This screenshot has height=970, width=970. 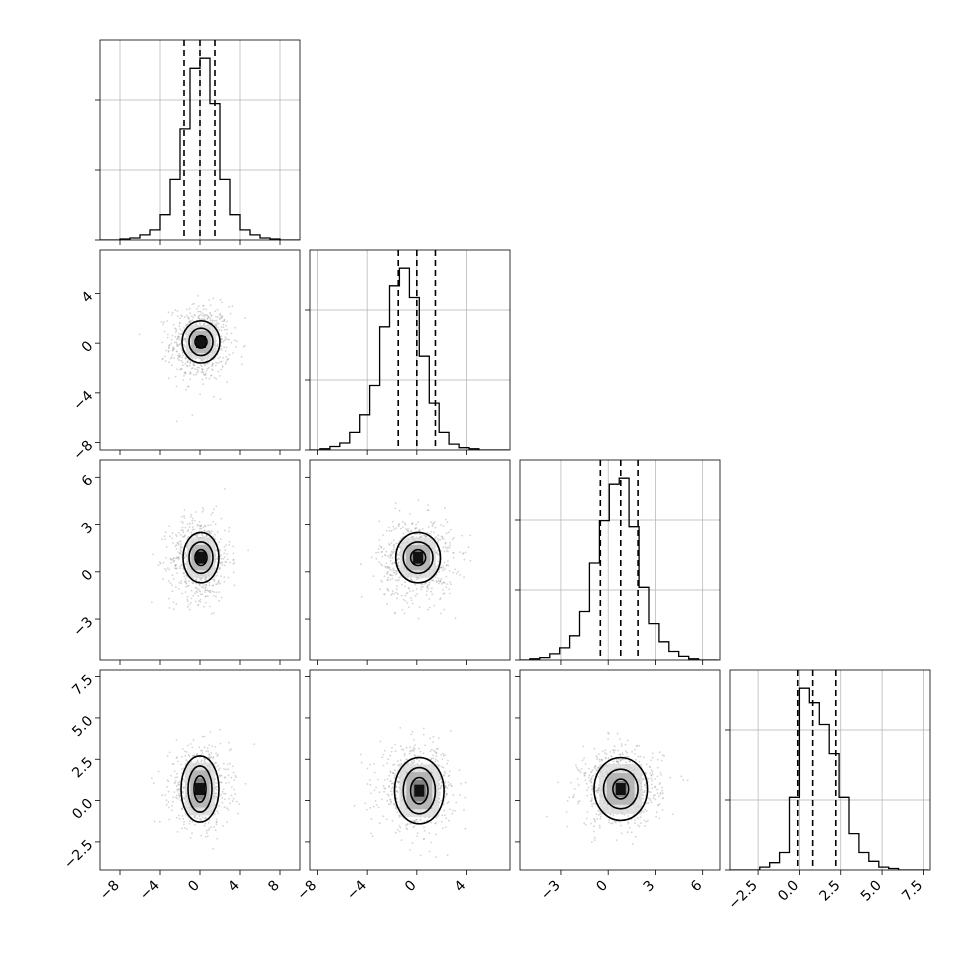 What do you see at coordinates (78, 854) in the screenshot?
I see `y-tick-label: −2.5` at bounding box center [78, 854].